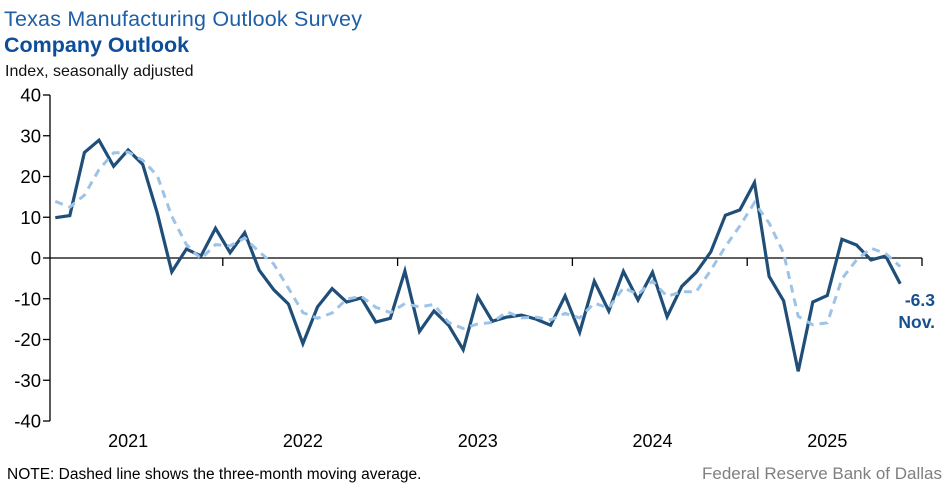 This screenshot has height=492, width=948. What do you see at coordinates (99, 71) in the screenshot?
I see `axis-units-label: Index, seasonally adjusted` at bounding box center [99, 71].